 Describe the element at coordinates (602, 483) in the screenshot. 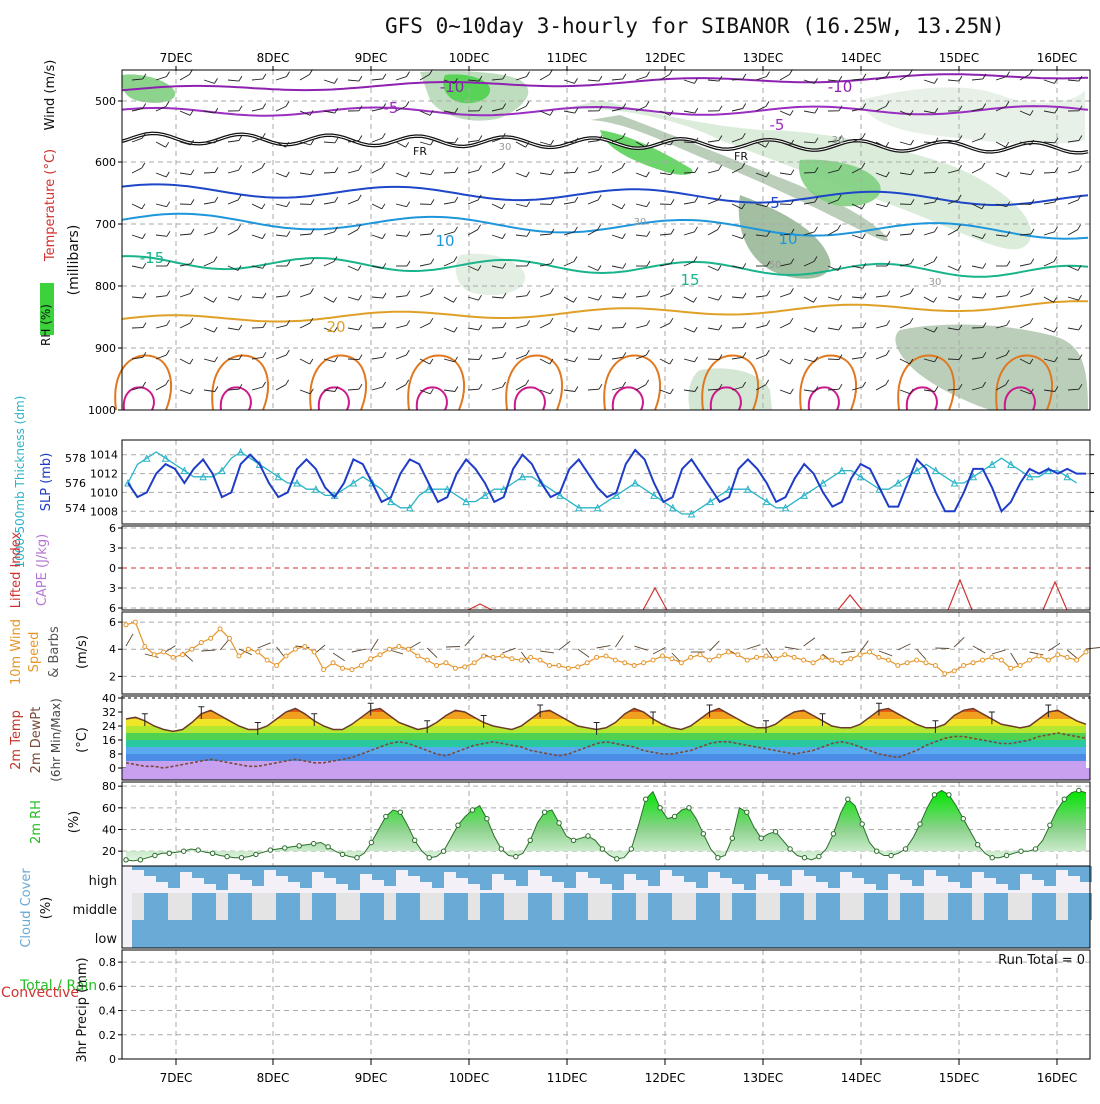

I see `thickness-series-line` at that location.